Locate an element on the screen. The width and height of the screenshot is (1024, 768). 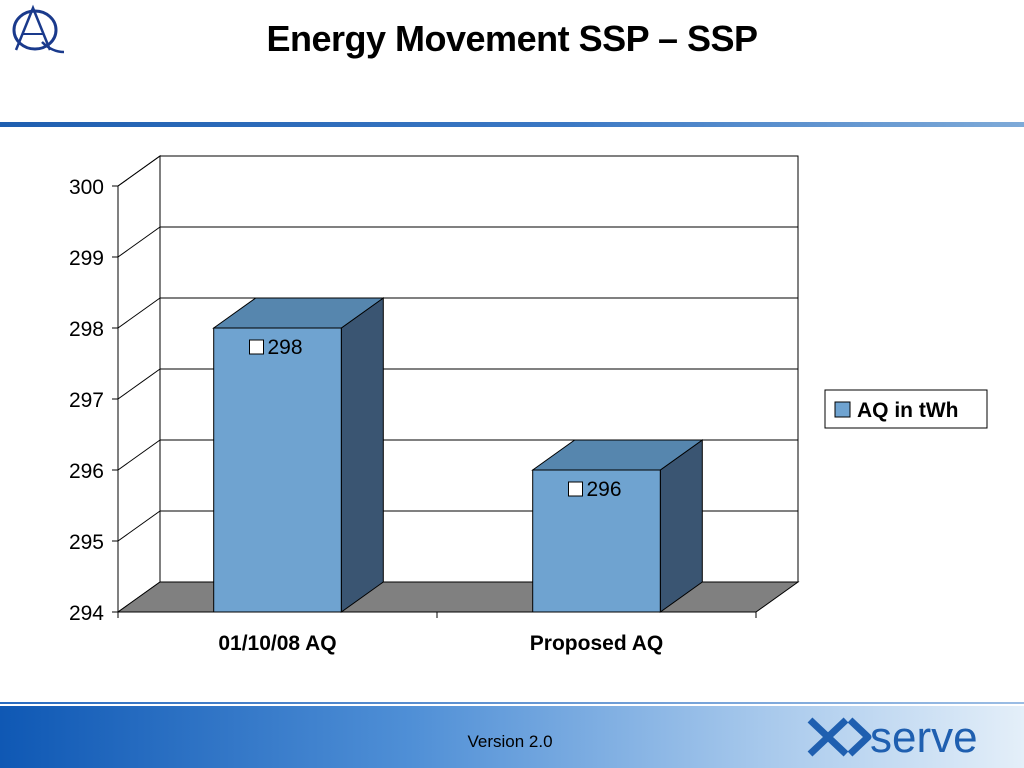
y-tick-label: 297 is located at coordinates (86, 400).